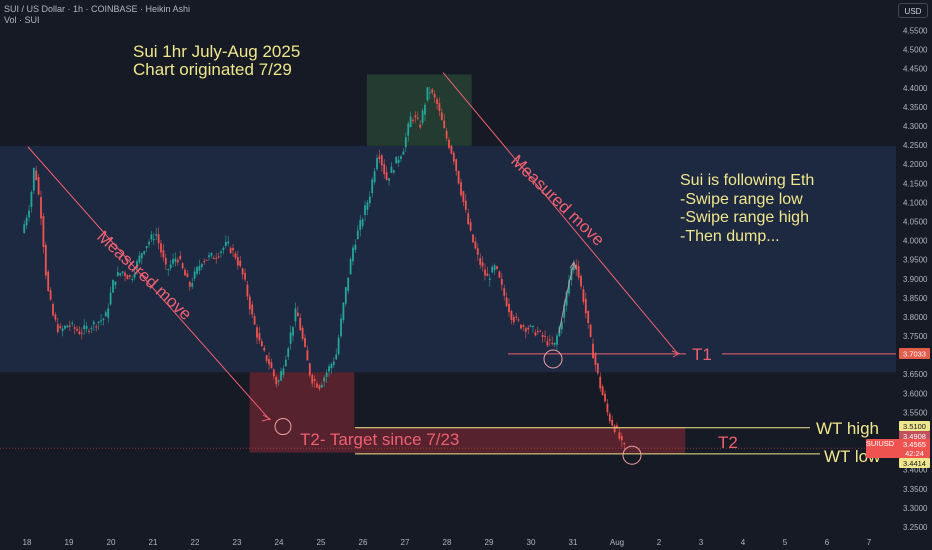  I want to click on y-tick-16: 3.7500, so click(915, 336).